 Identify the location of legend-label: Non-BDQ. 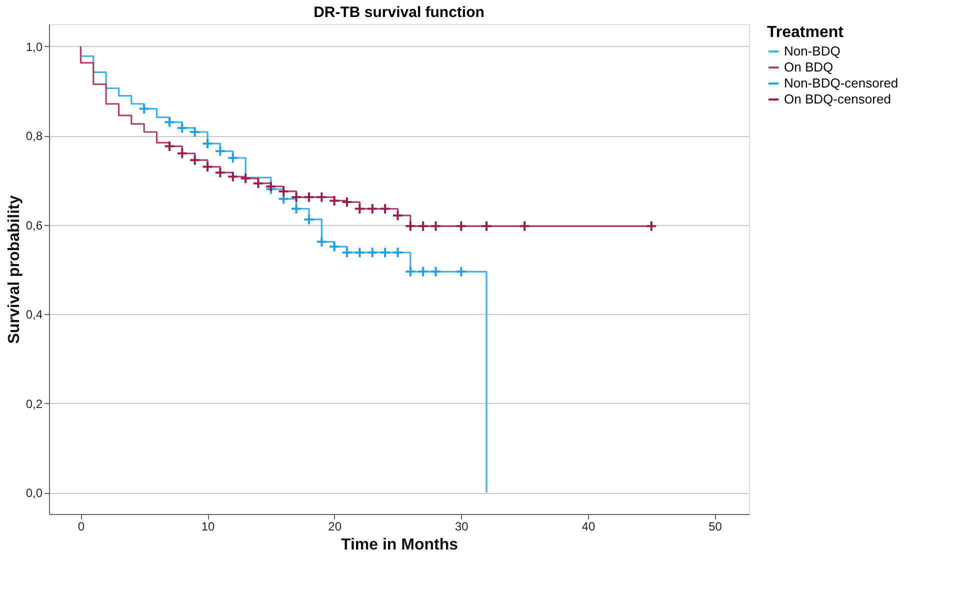
(812, 51).